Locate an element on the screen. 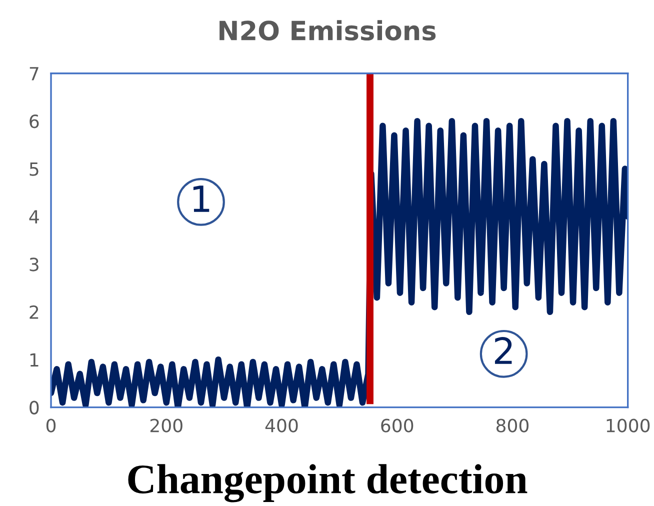 This screenshot has width=654, height=506. y-tick-label: 1 is located at coordinates (34, 359).